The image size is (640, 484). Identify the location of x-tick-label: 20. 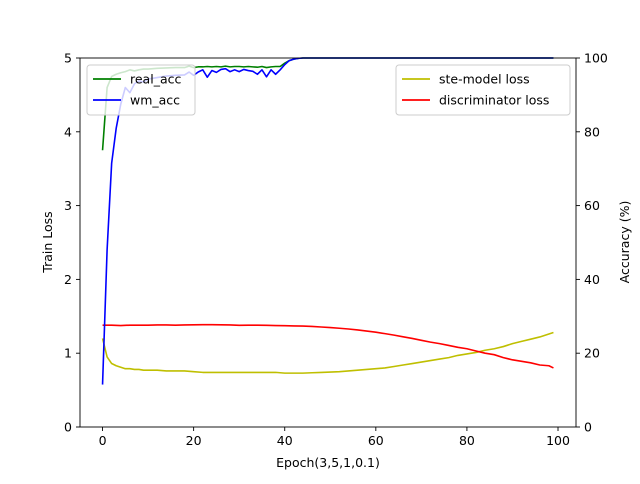
(194, 440).